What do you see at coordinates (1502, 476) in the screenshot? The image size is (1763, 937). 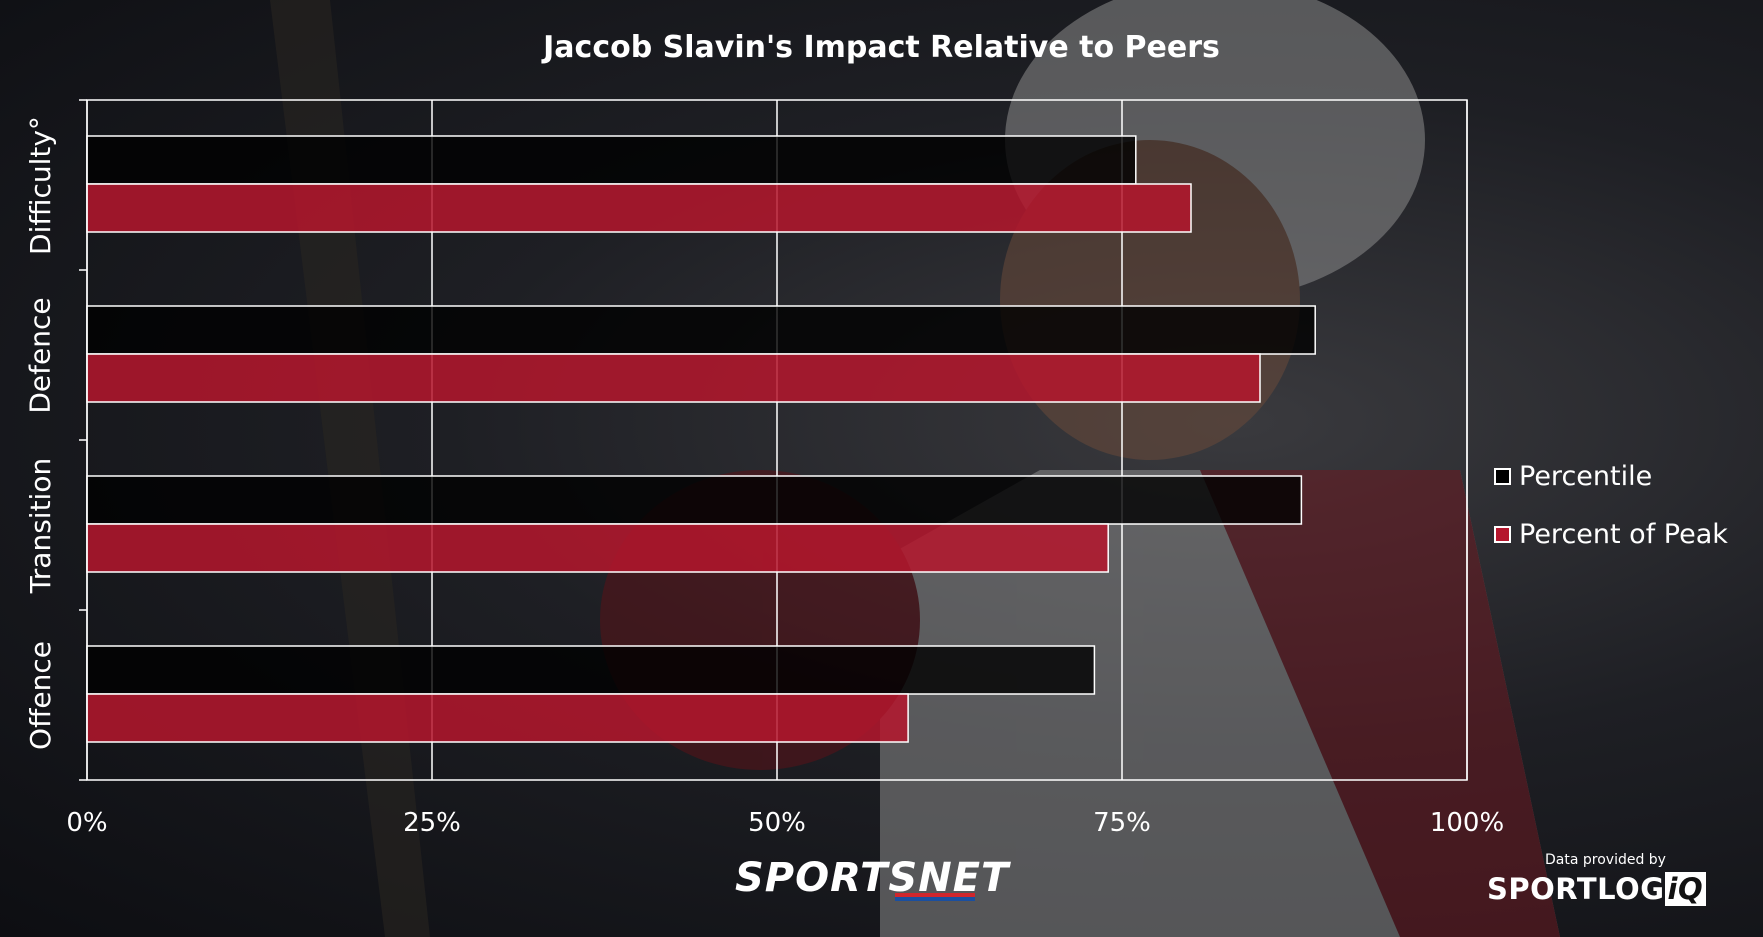 I see `legend-swatch-percentile` at bounding box center [1502, 476].